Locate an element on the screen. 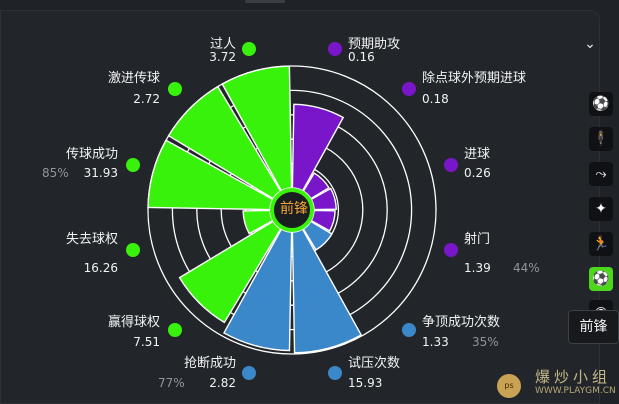 The image size is (619, 404). metric-label-8: 失去球权 is located at coordinates (91, 239).